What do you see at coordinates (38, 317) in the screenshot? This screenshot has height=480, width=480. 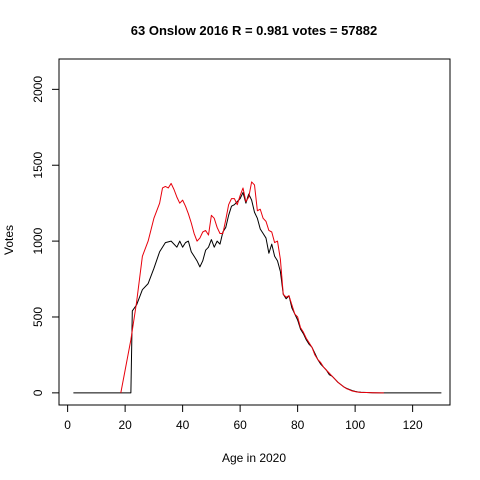 I see `y-tick-label: 500` at bounding box center [38, 317].